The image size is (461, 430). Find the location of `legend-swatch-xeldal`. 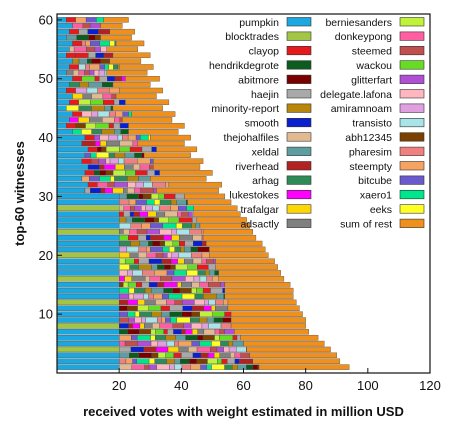

legend-swatch-xeldal is located at coordinates (299, 151).